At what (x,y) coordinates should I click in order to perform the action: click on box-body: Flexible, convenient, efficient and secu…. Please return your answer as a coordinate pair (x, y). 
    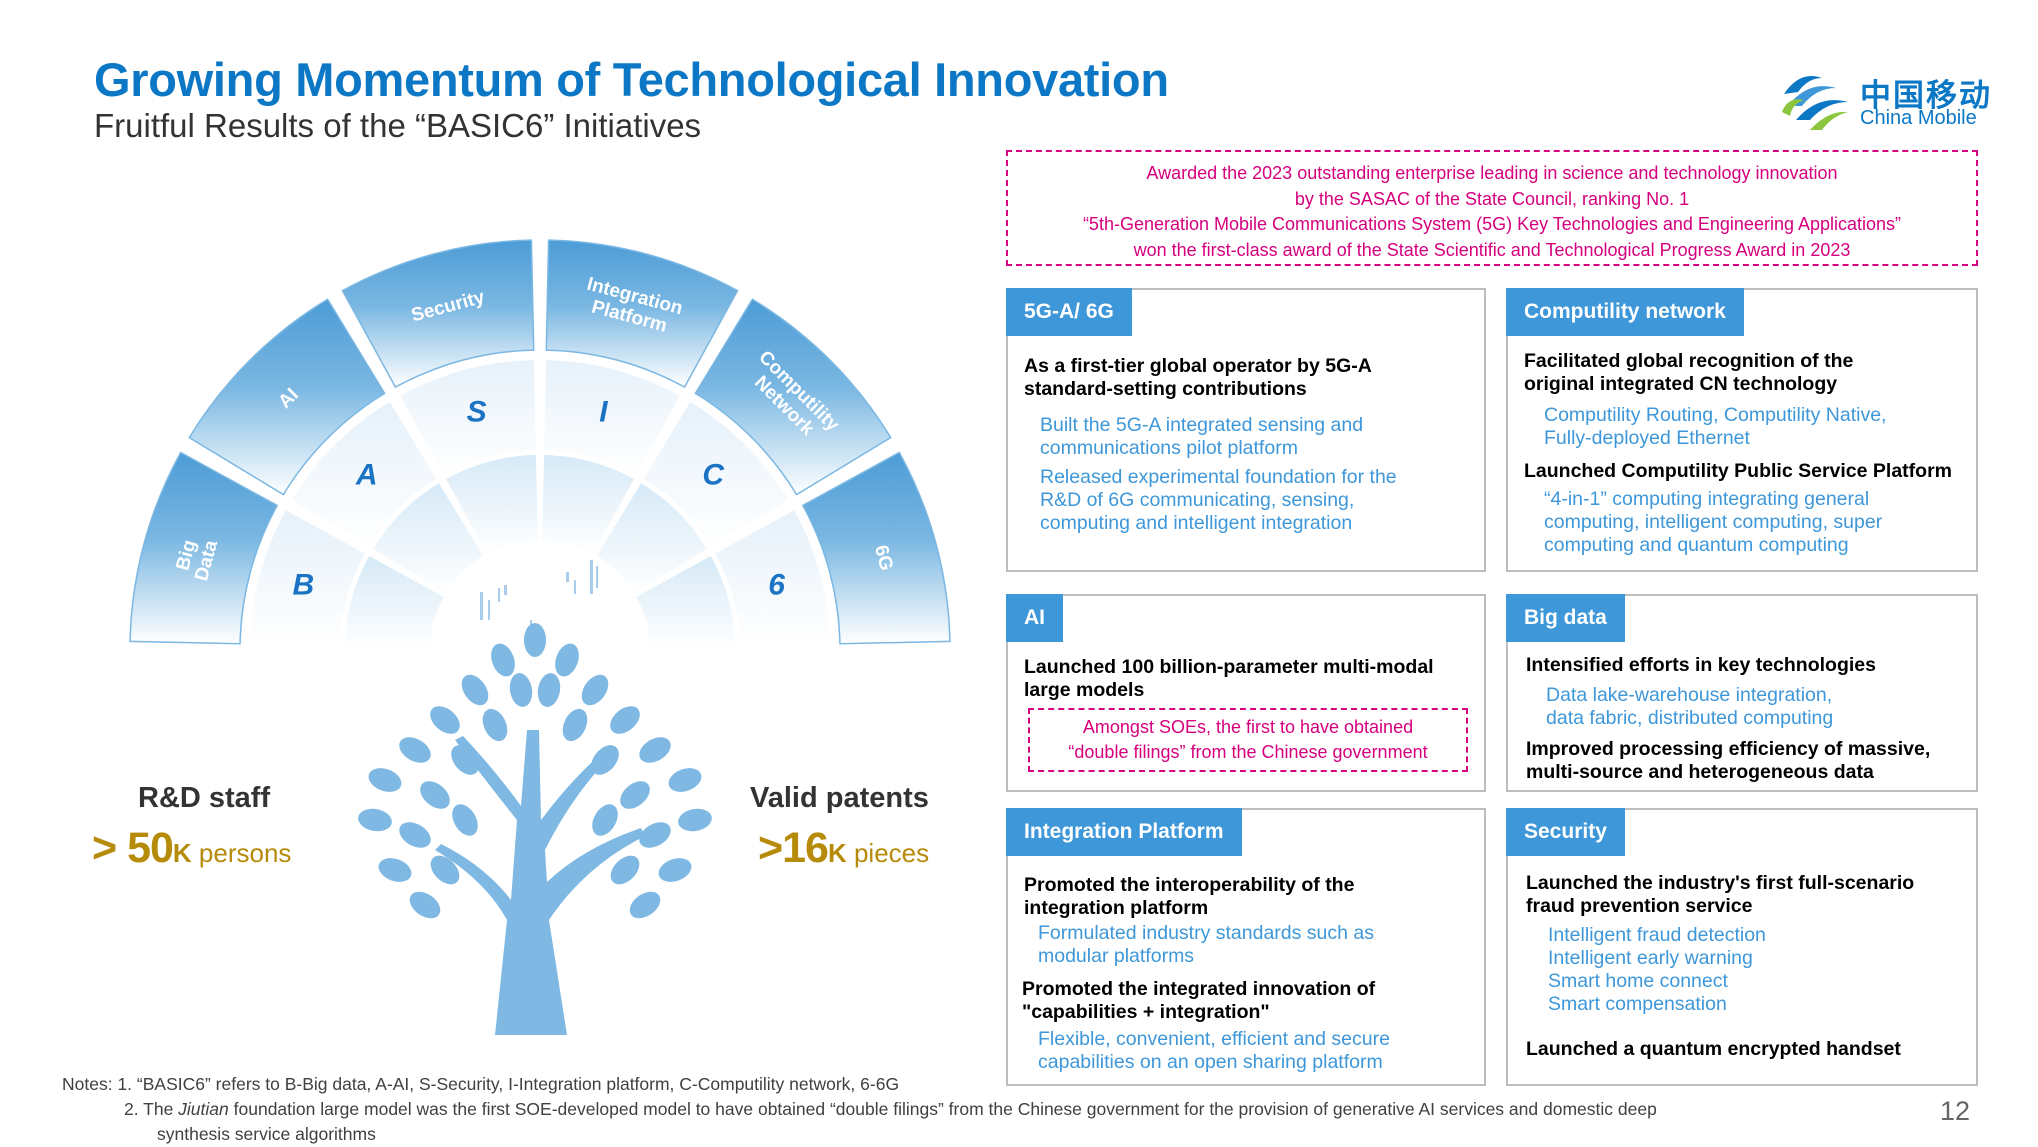
    Looking at the image, I should click on (1214, 1051).